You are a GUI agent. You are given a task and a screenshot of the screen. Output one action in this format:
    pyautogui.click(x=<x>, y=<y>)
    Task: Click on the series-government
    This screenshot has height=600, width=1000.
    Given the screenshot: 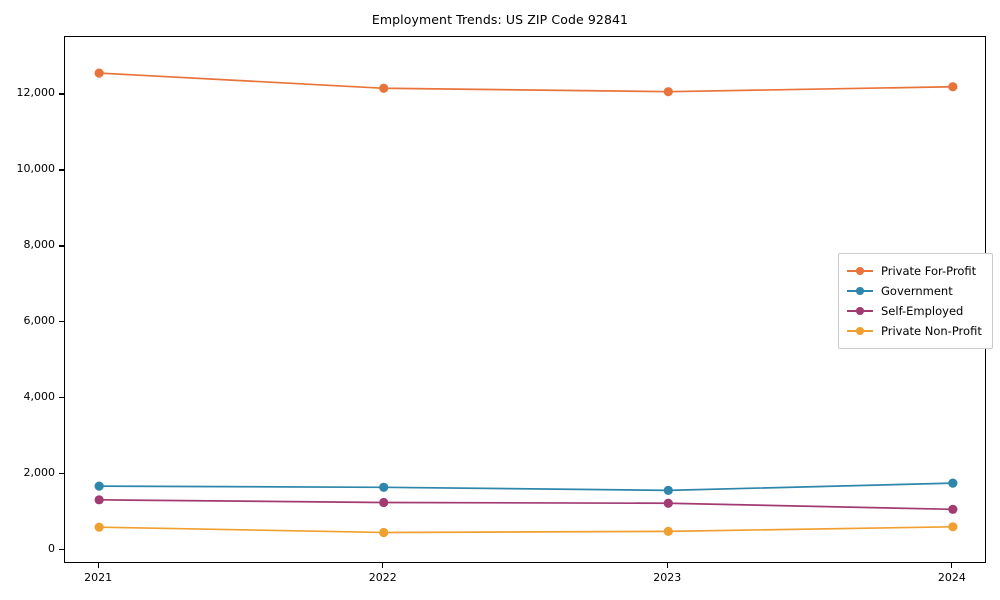 What is the action you would take?
    pyautogui.click(x=526, y=486)
    